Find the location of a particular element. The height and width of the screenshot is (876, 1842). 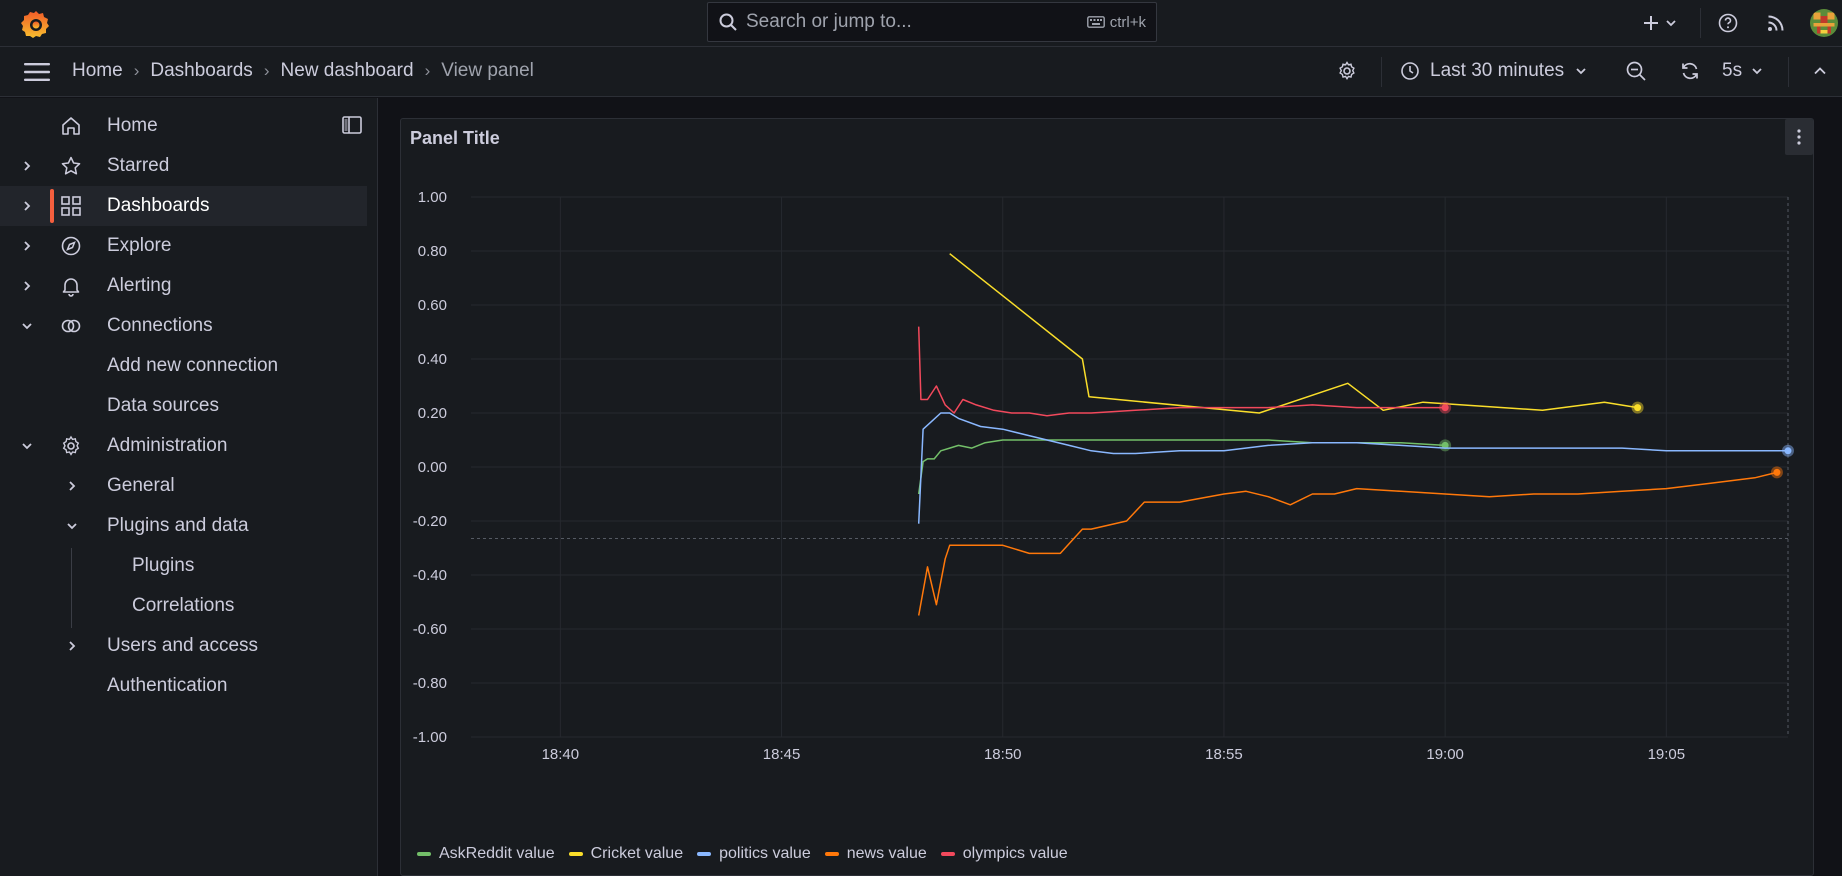

sidebar-item-label: Correlations is located at coordinates (183, 605).